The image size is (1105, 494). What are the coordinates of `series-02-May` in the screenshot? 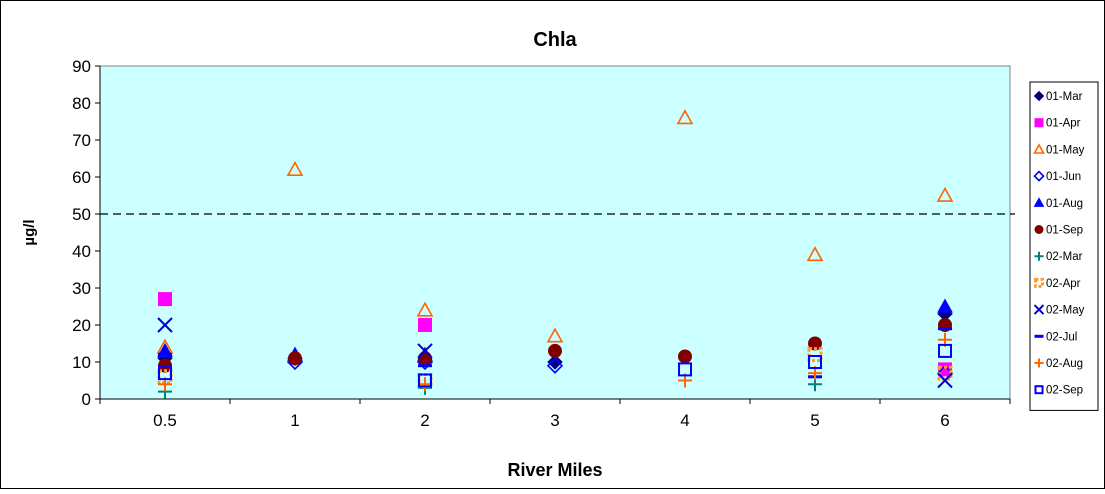 It's located at (555, 353).